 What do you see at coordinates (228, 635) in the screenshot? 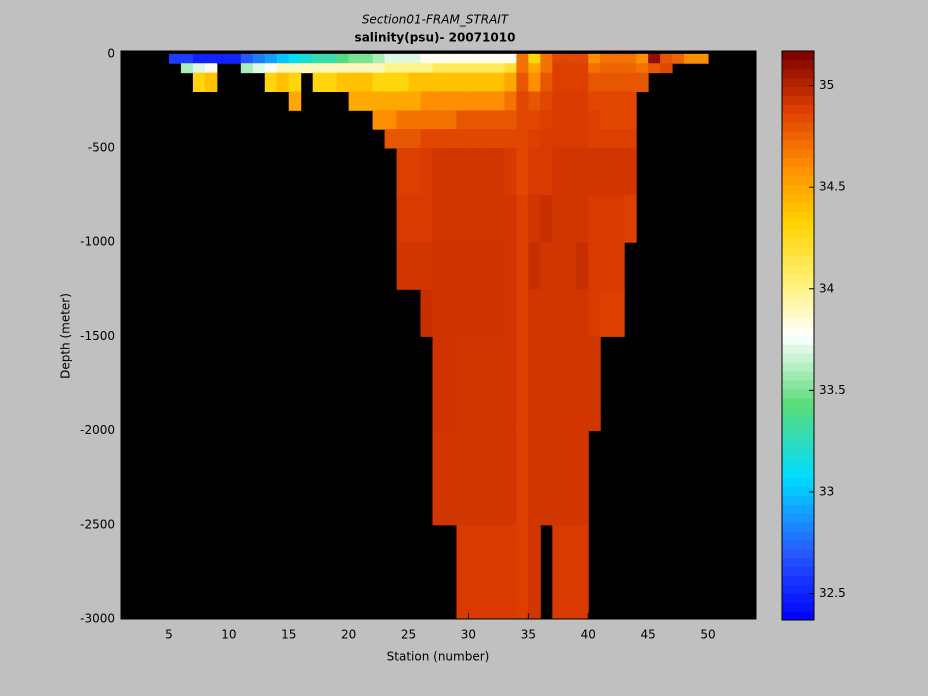
I see `x-tick-label: 10` at bounding box center [228, 635].